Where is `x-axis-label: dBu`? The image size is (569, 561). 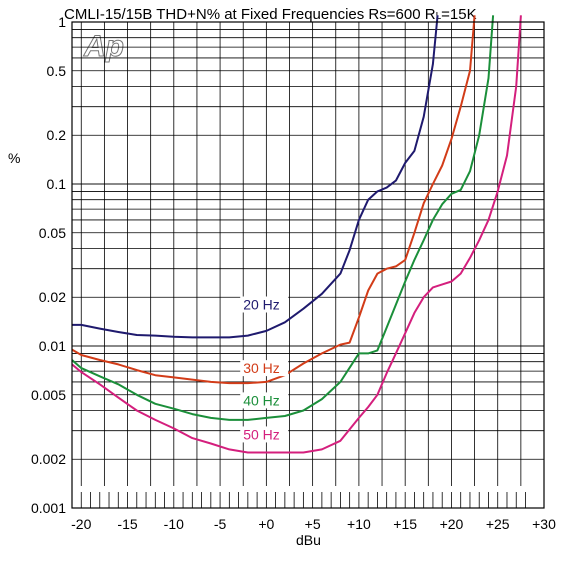
x-axis-label: dBu is located at coordinates (308, 540).